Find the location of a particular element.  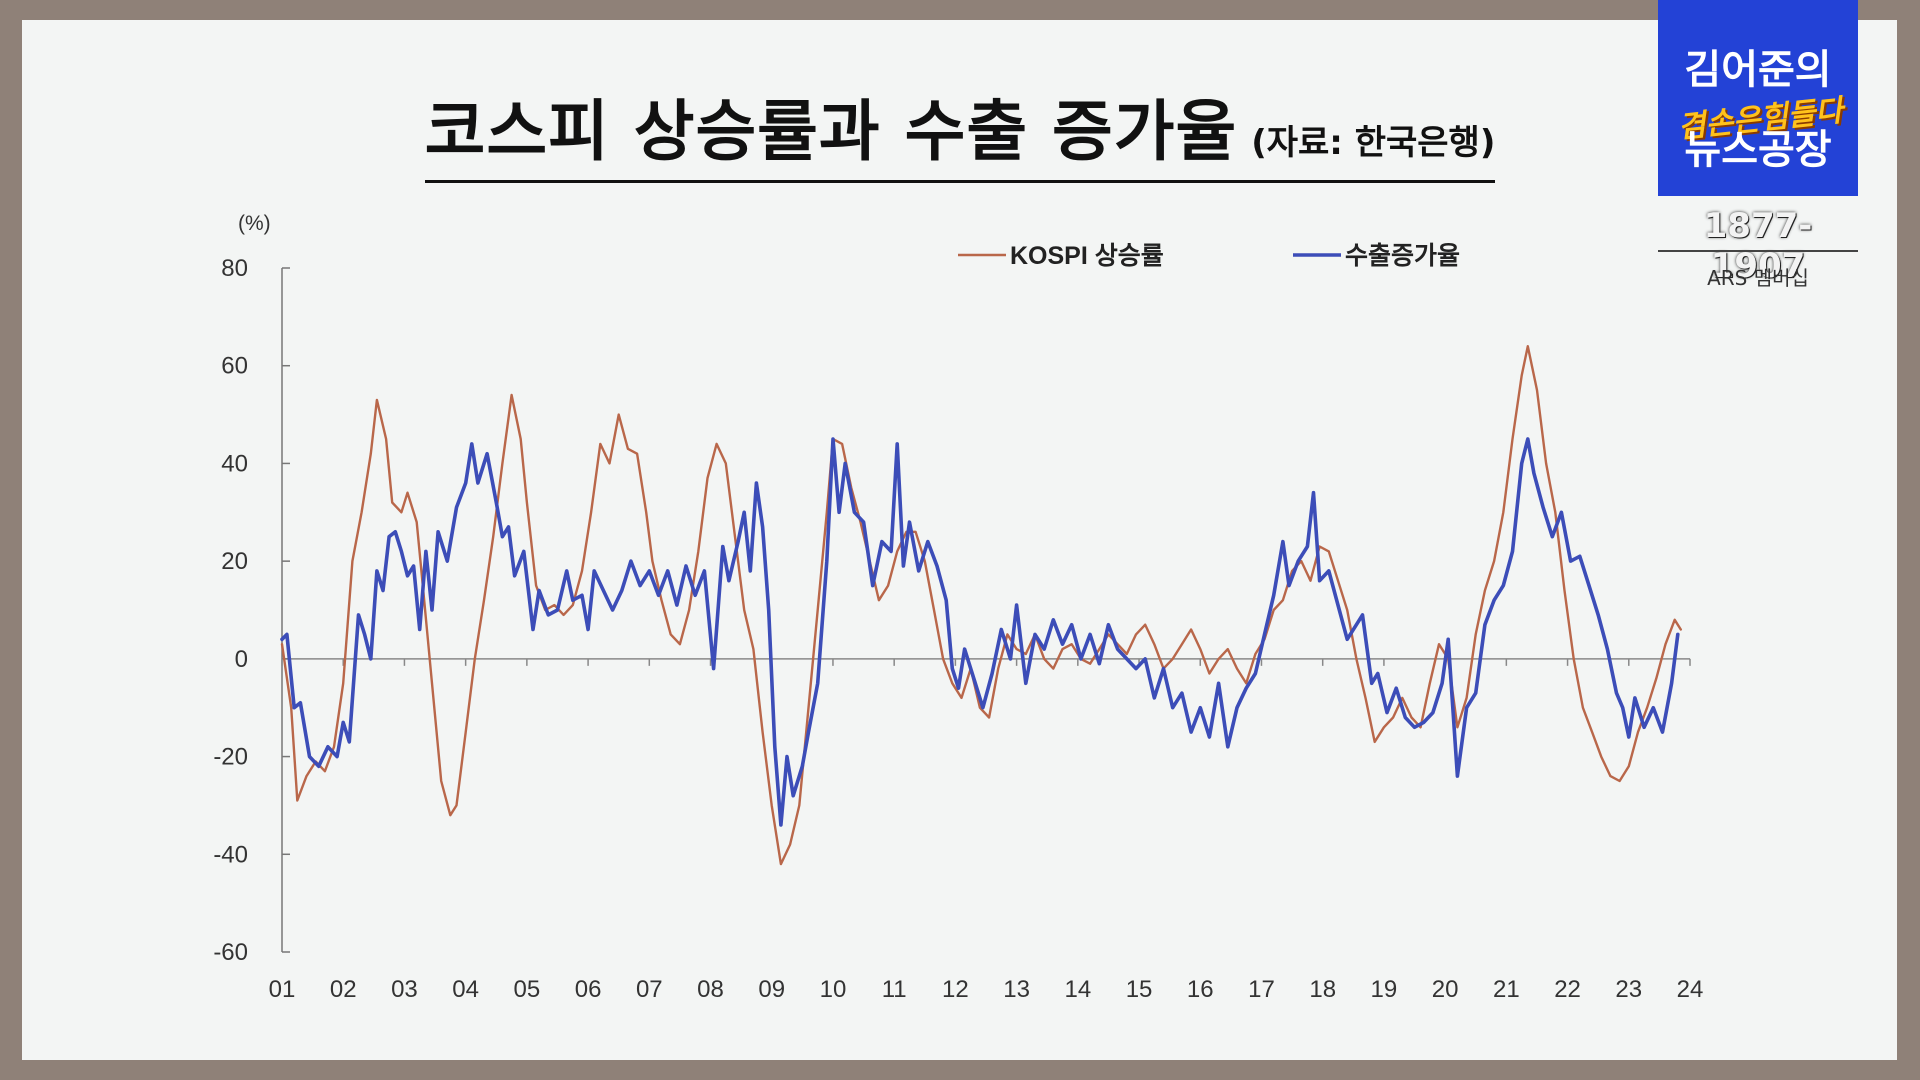

y-tick-label: 60 is located at coordinates (234, 366).